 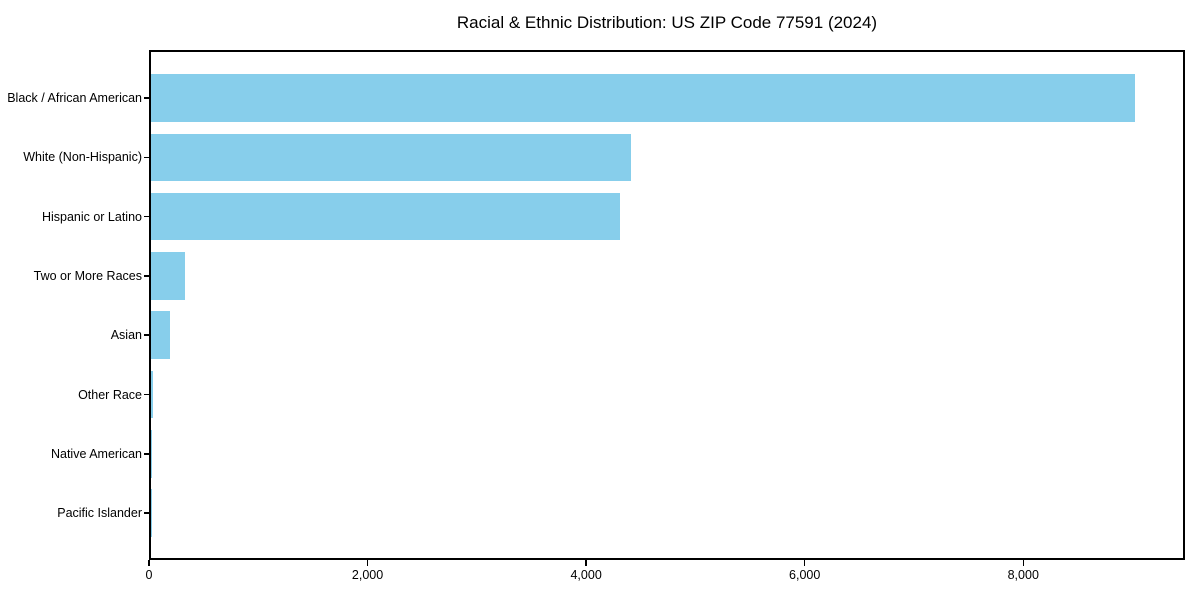 I want to click on y-tick-label: Hispanic or Latino, so click(x=91, y=216).